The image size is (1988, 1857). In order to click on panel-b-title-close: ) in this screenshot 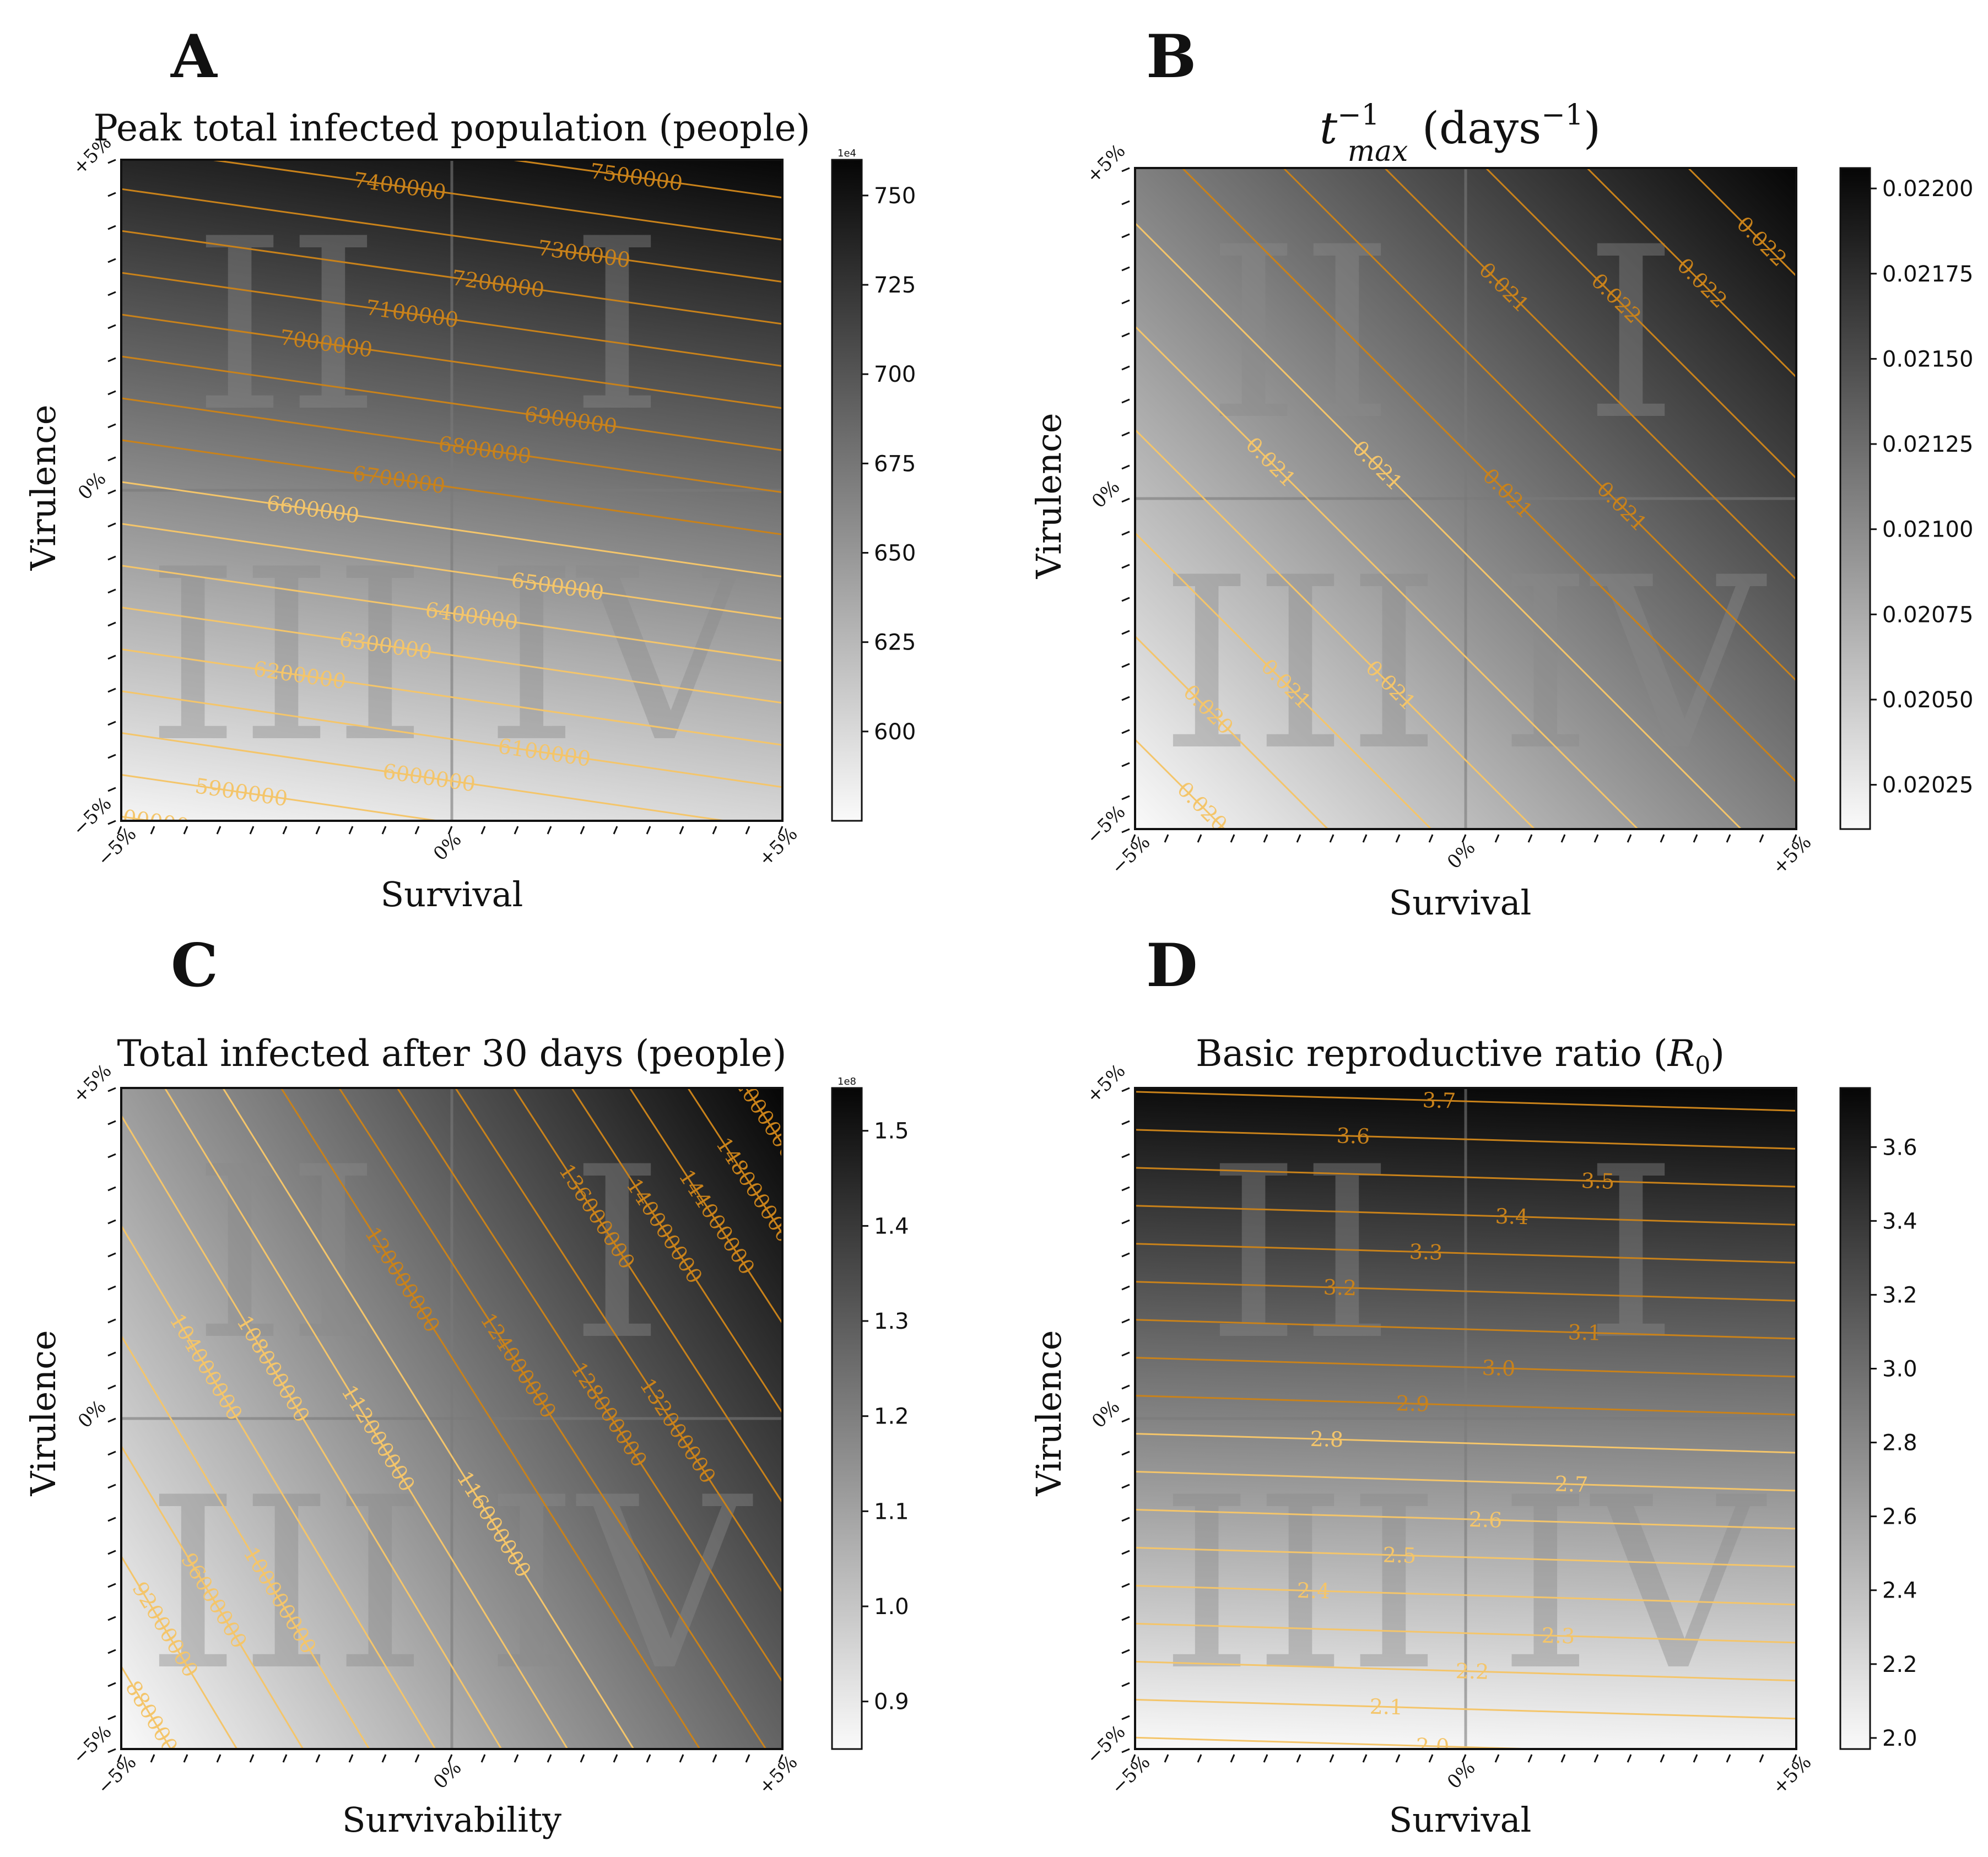, I will do `click(1592, 128)`.